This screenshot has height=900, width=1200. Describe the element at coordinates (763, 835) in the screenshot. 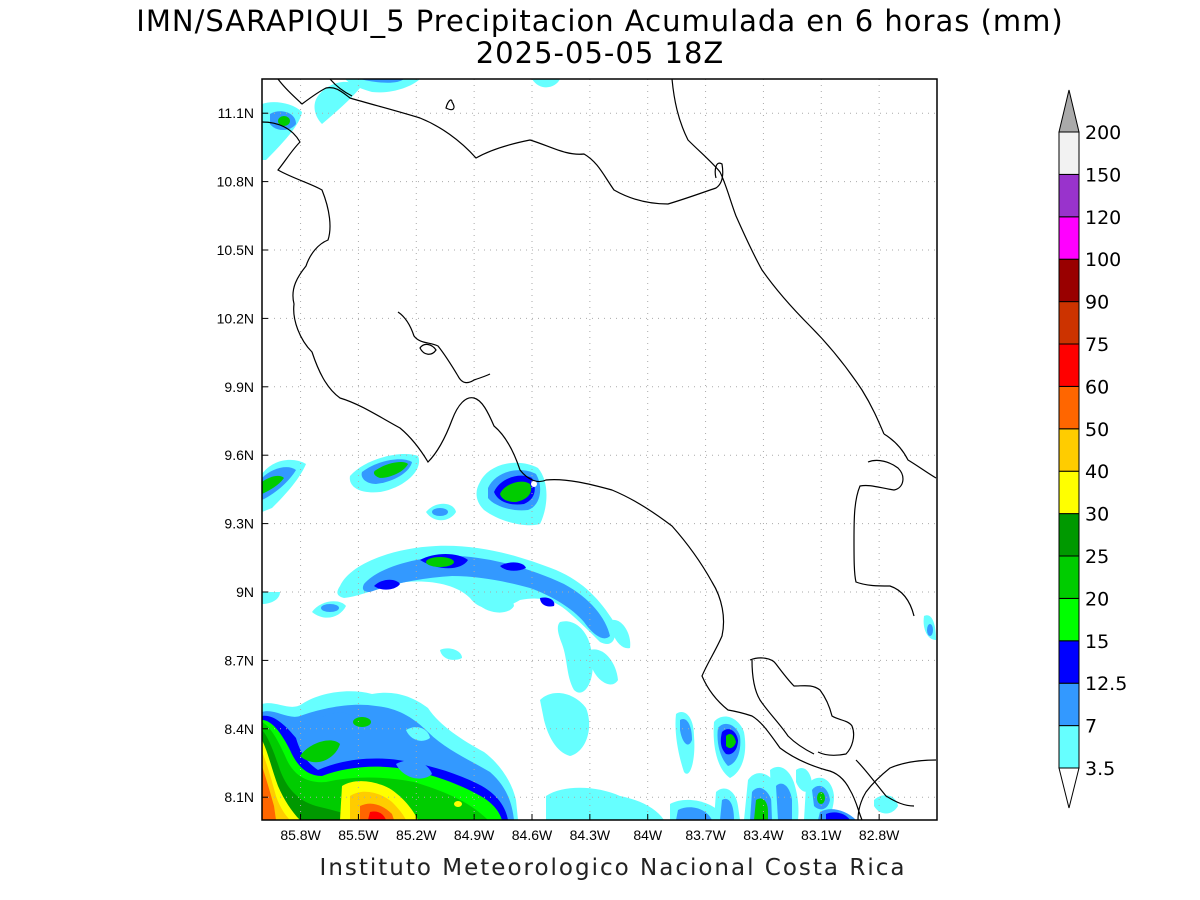

I see `lon-tick-label: 83.4W` at that location.